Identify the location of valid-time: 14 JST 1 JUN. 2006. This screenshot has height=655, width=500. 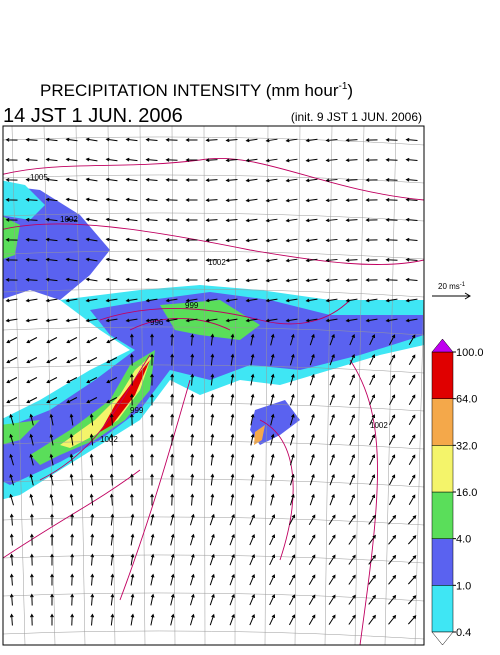
(93, 116).